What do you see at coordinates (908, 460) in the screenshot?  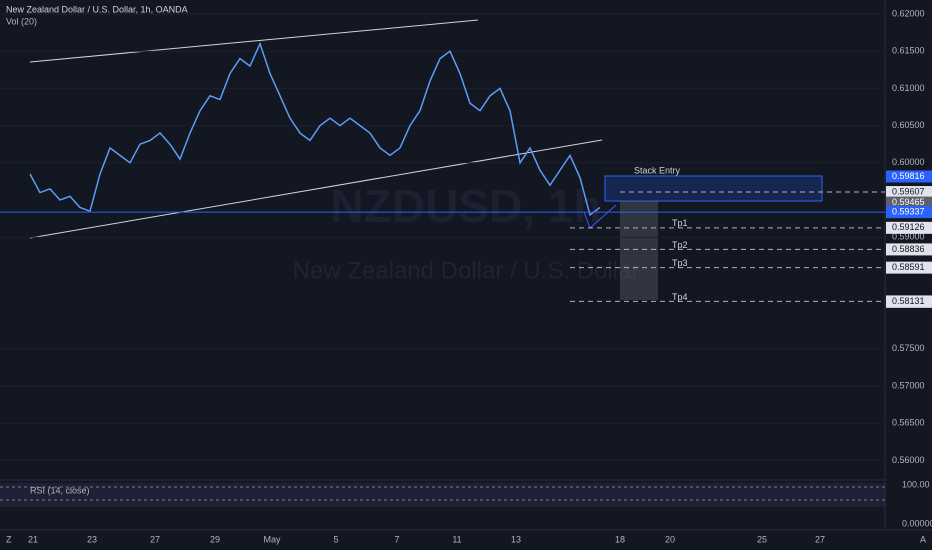 I see `y-tick-label: 0.56000` at bounding box center [908, 460].